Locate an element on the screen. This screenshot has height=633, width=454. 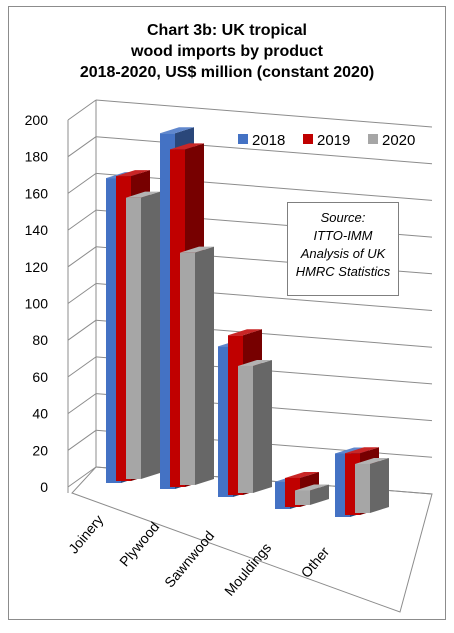
bar-top-joinery-2020 is located at coordinates (143, 194).